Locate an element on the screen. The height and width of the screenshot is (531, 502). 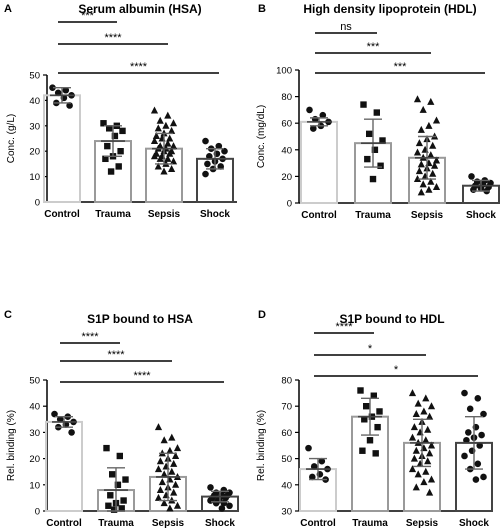
panel-letter: D is located at coordinates (262, 315).